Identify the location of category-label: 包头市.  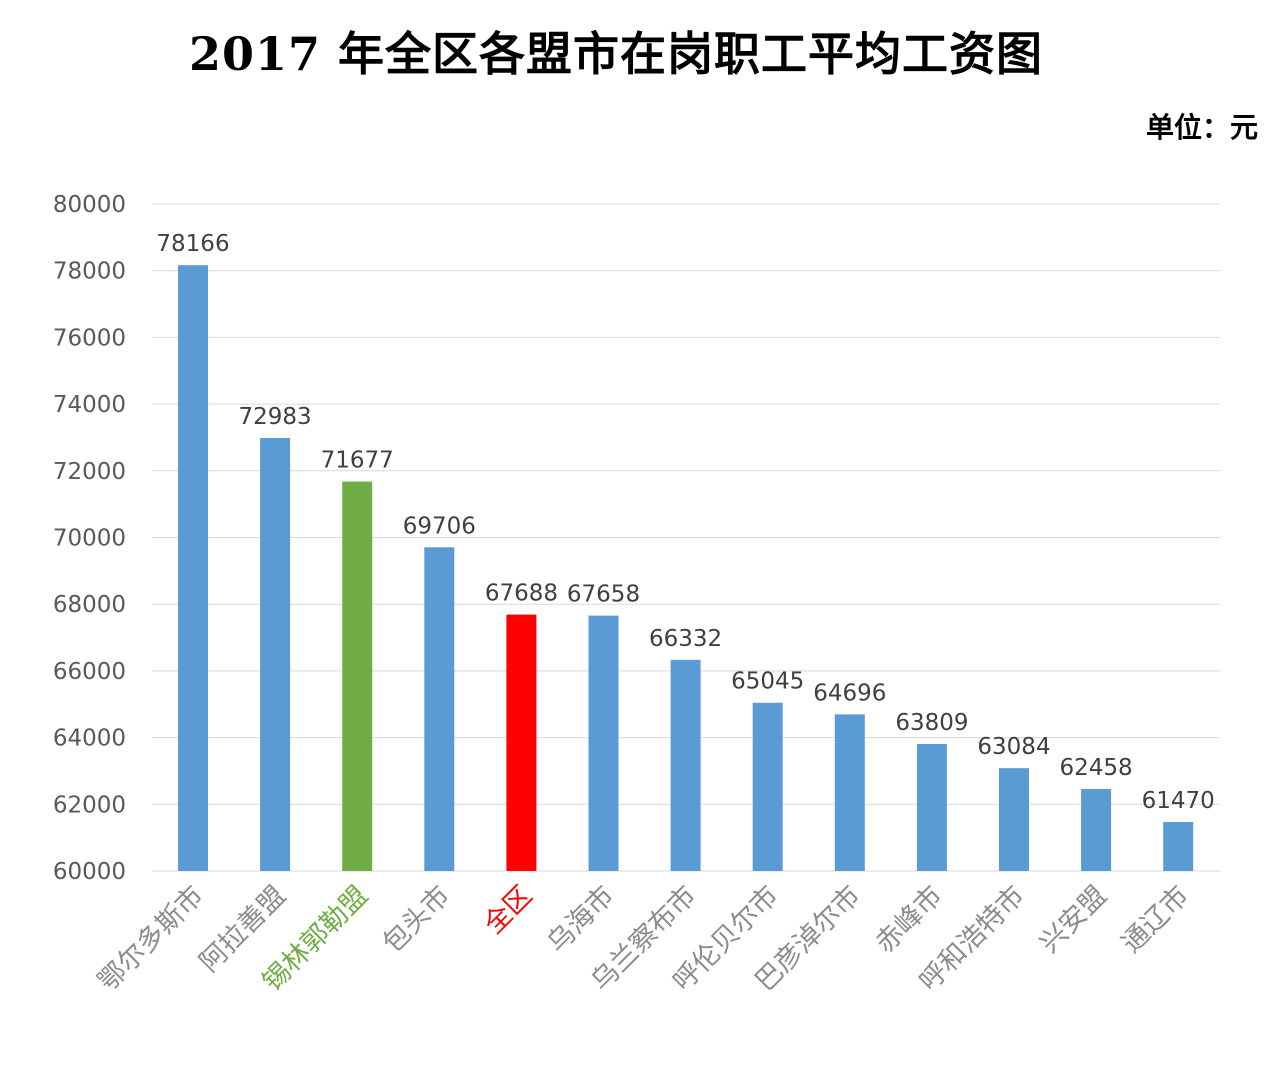
(416, 919).